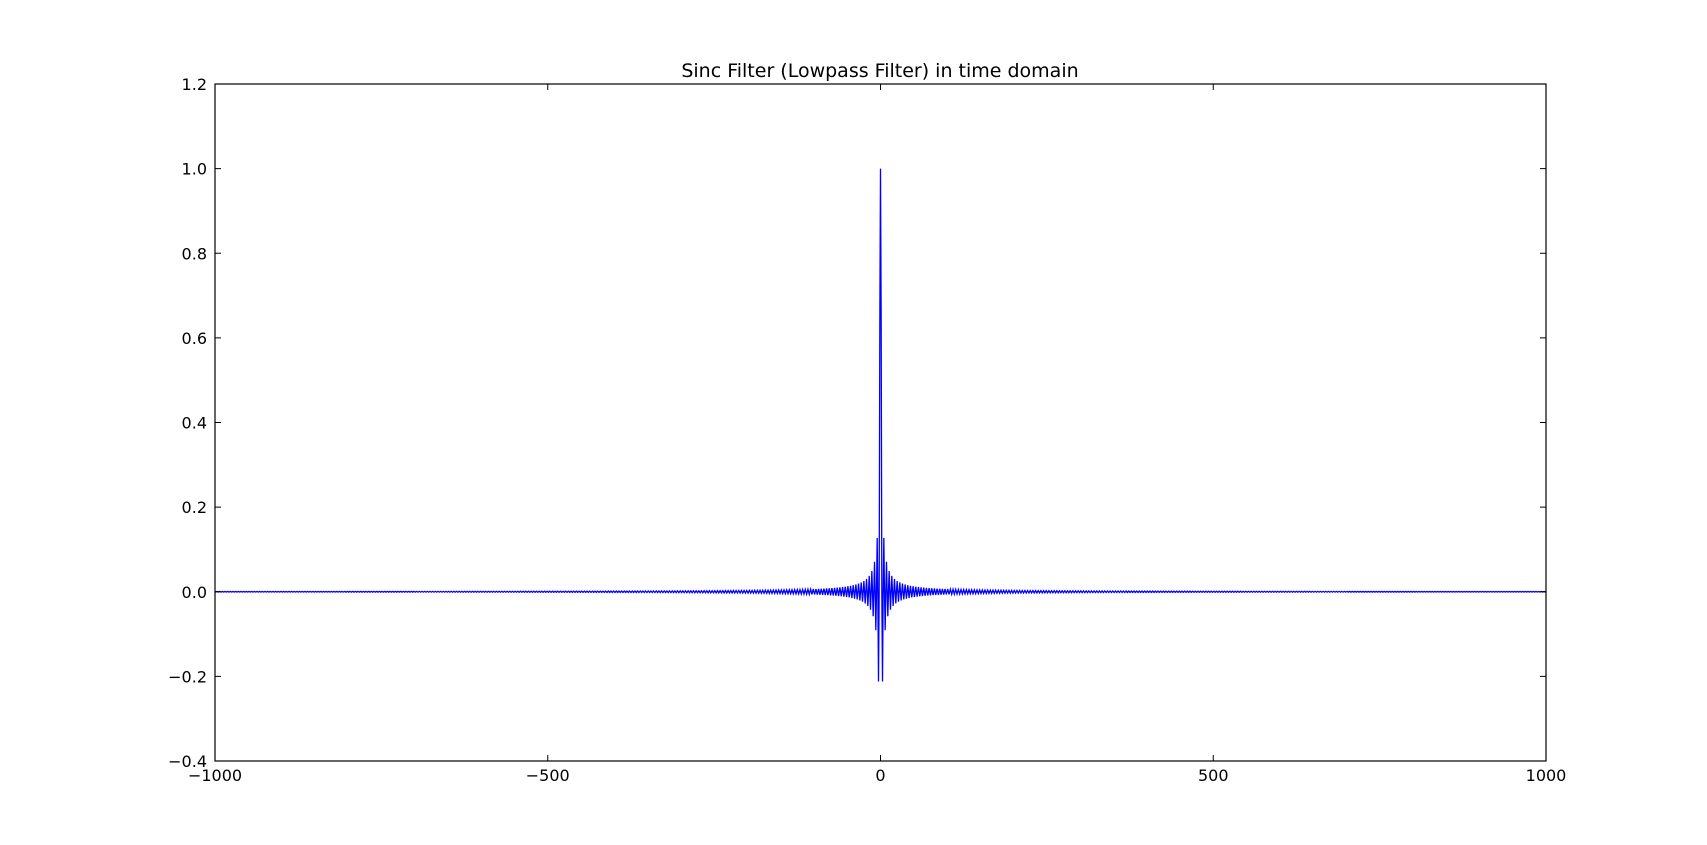 The width and height of the screenshot is (1707, 845). Describe the element at coordinates (194, 338) in the screenshot. I see `y-tick-label: 0.6` at that location.